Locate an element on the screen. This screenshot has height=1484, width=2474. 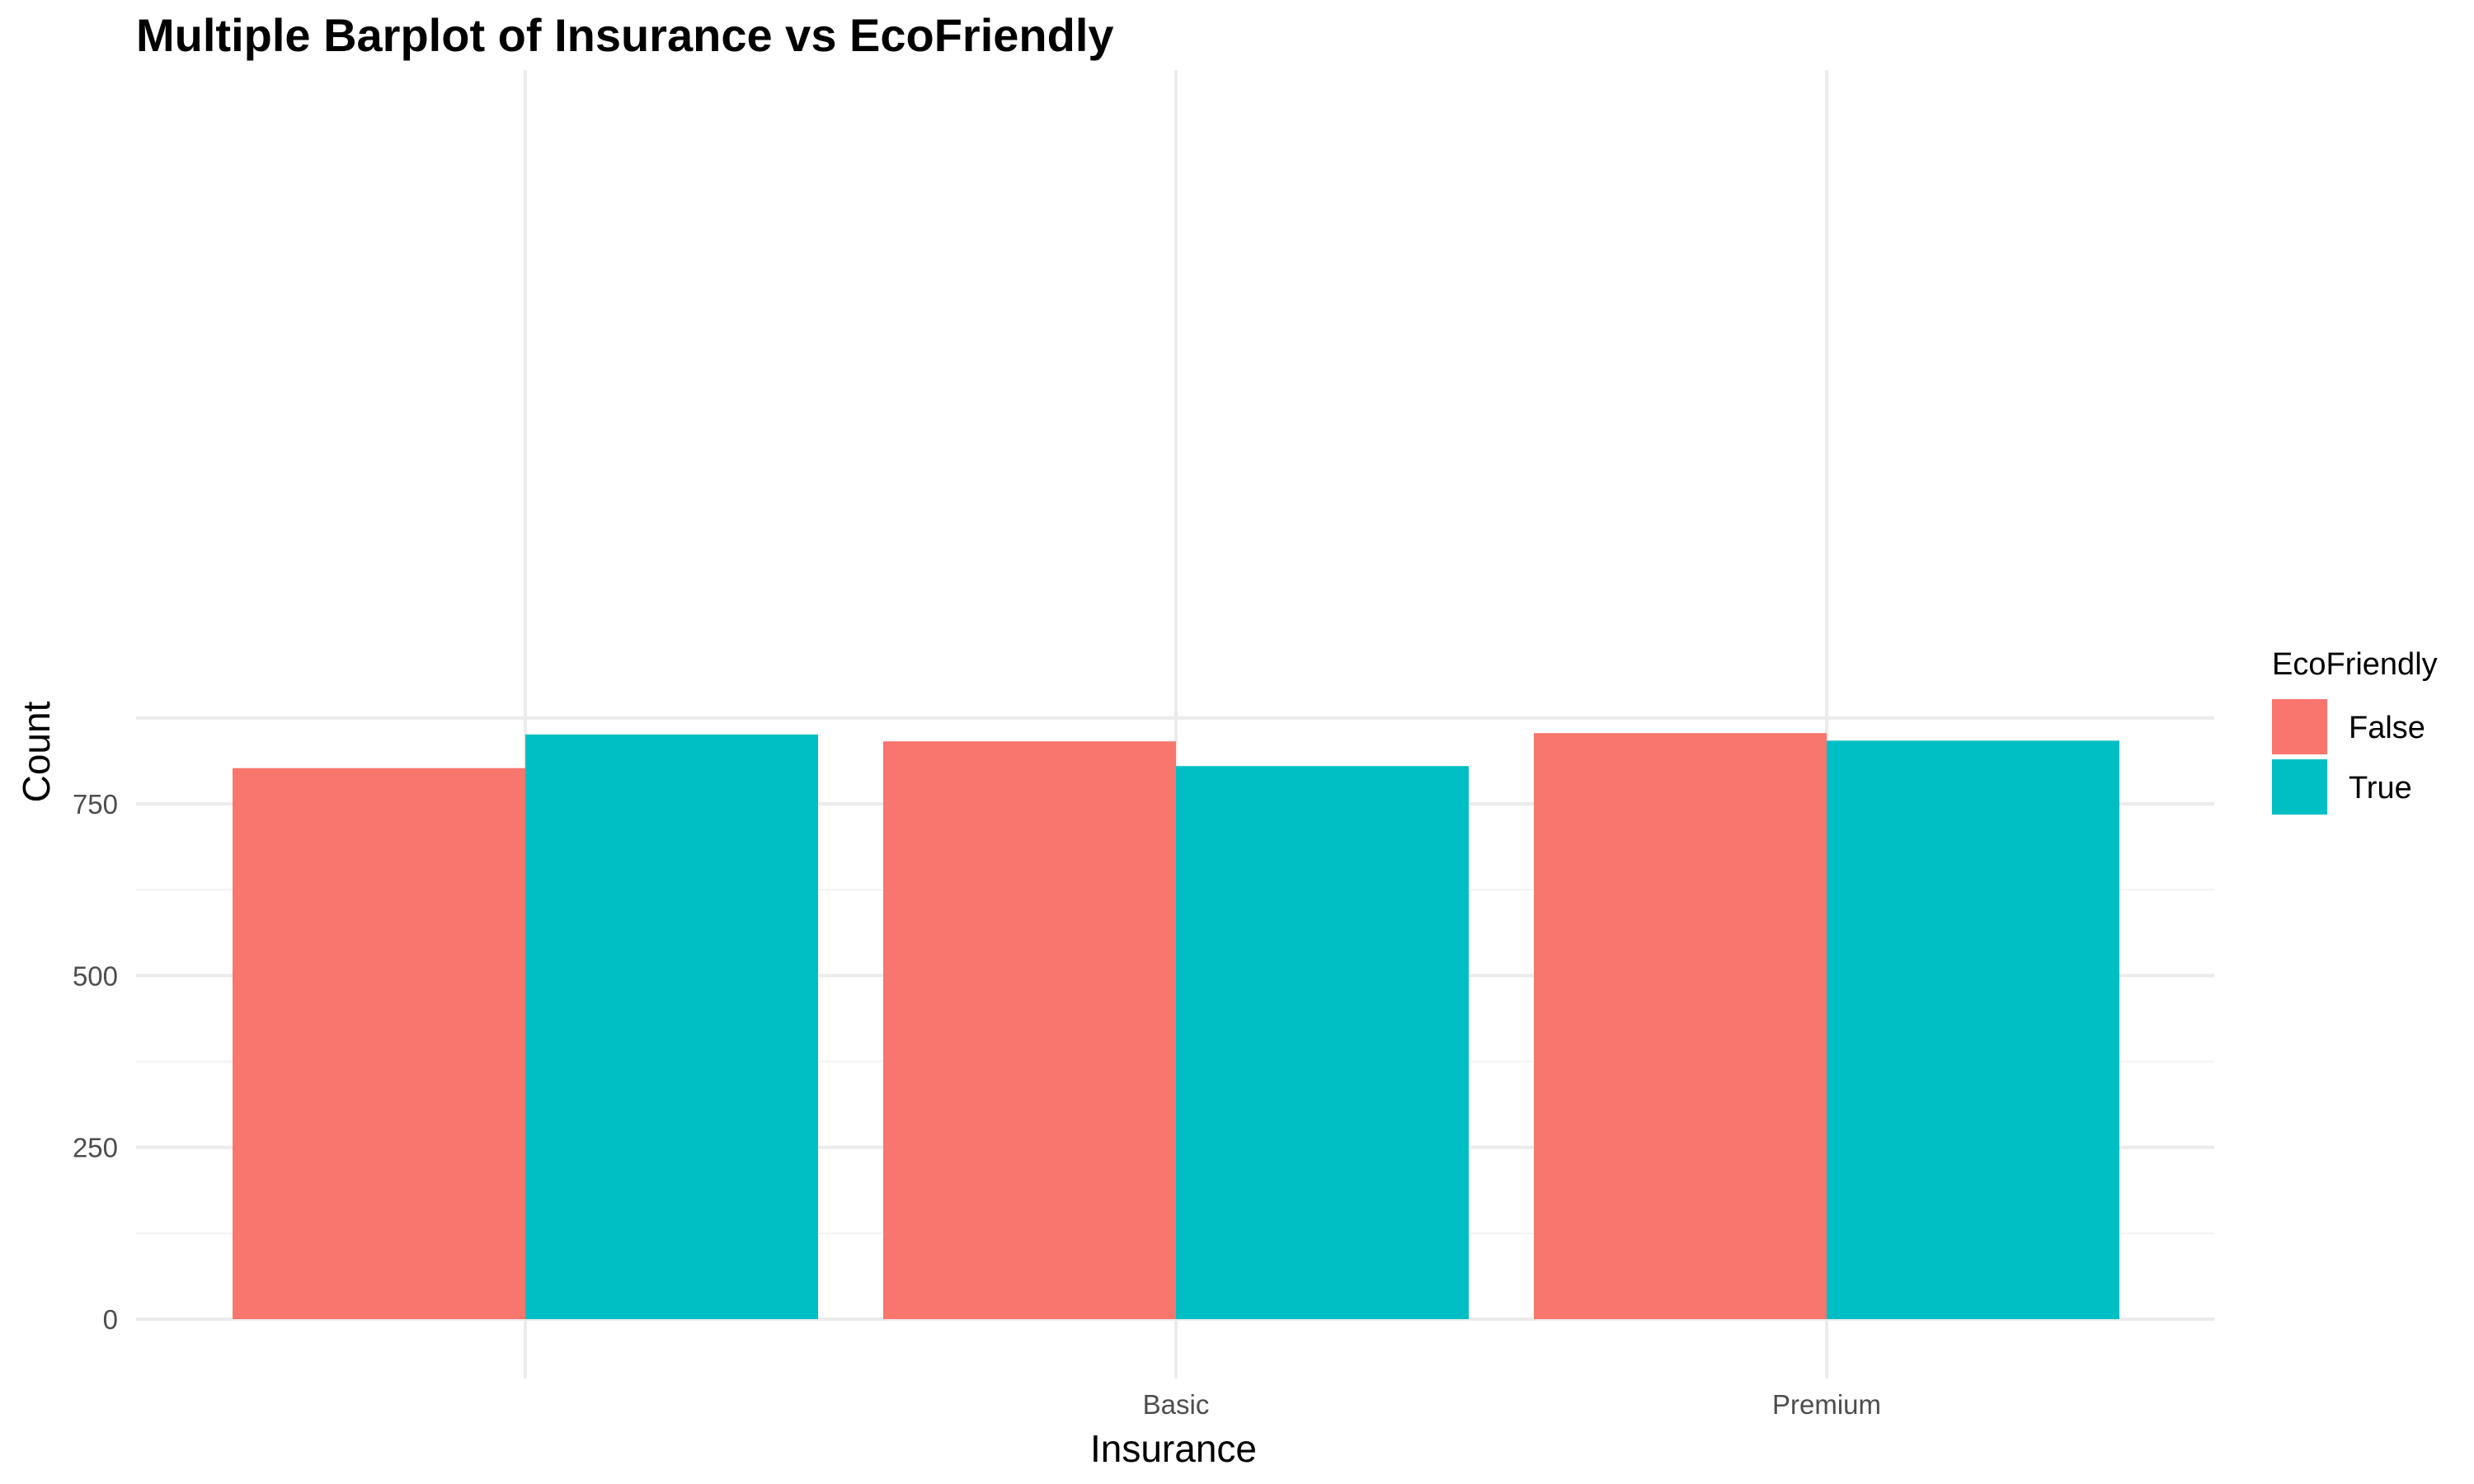
y-tick-label: 0 is located at coordinates (110, 1319).